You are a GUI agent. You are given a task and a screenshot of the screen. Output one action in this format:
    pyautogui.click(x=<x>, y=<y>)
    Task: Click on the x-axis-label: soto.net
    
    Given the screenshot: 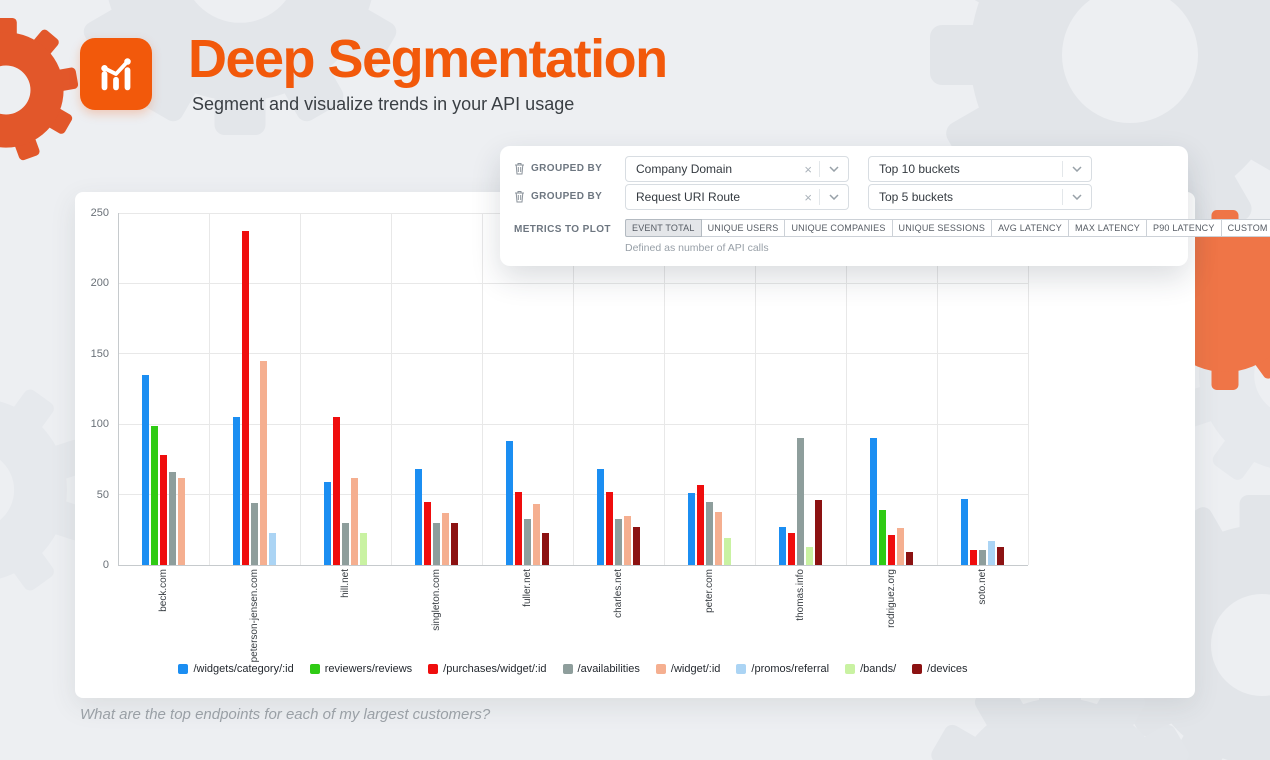 What is the action you would take?
    pyautogui.click(x=982, y=587)
    